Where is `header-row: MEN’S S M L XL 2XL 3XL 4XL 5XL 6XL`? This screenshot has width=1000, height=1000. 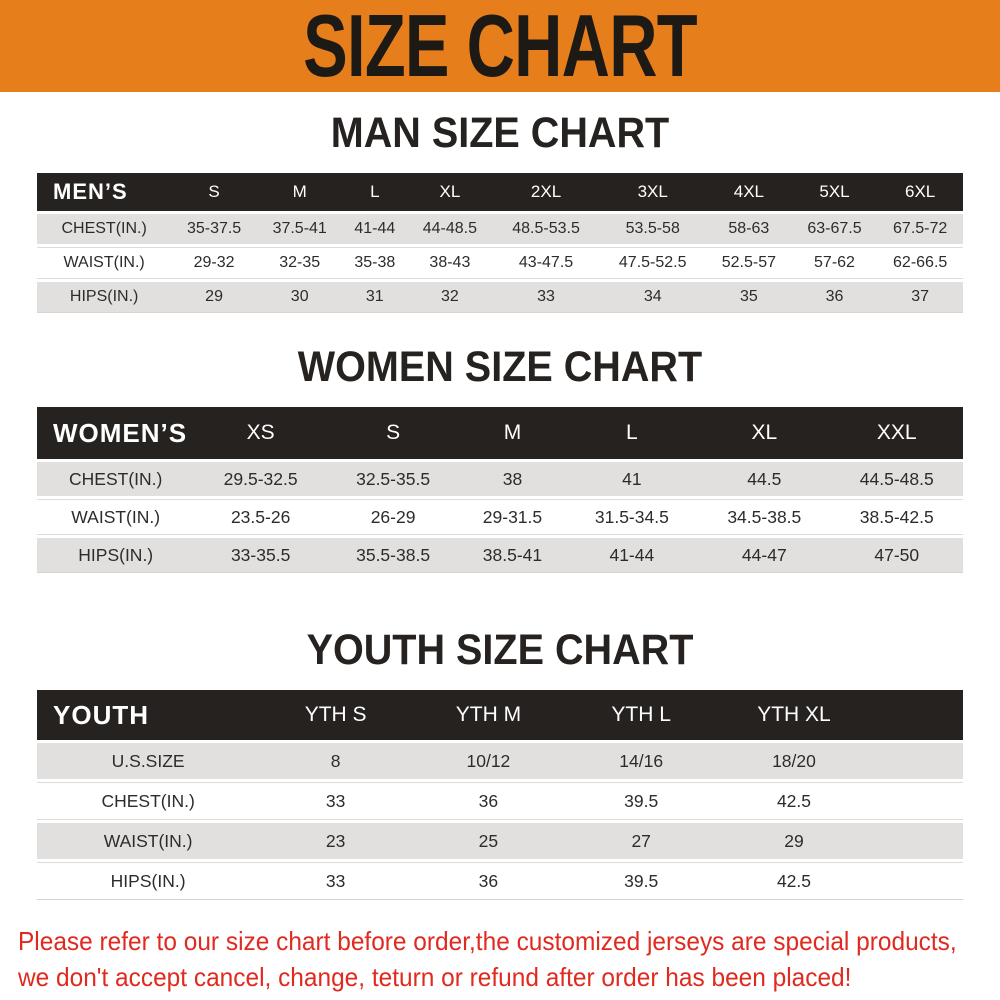
header-row: MEN’S S M L XL 2XL 3XL 4XL 5XL 6XL is located at coordinates (500, 192).